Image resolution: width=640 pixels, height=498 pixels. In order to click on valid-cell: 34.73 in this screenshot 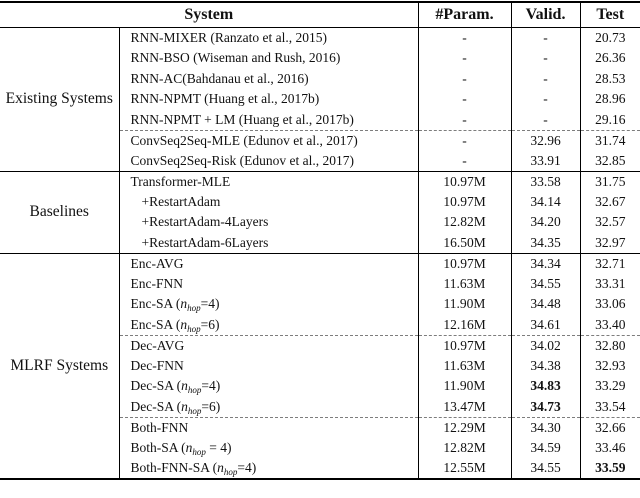, I will do `click(545, 406)`.